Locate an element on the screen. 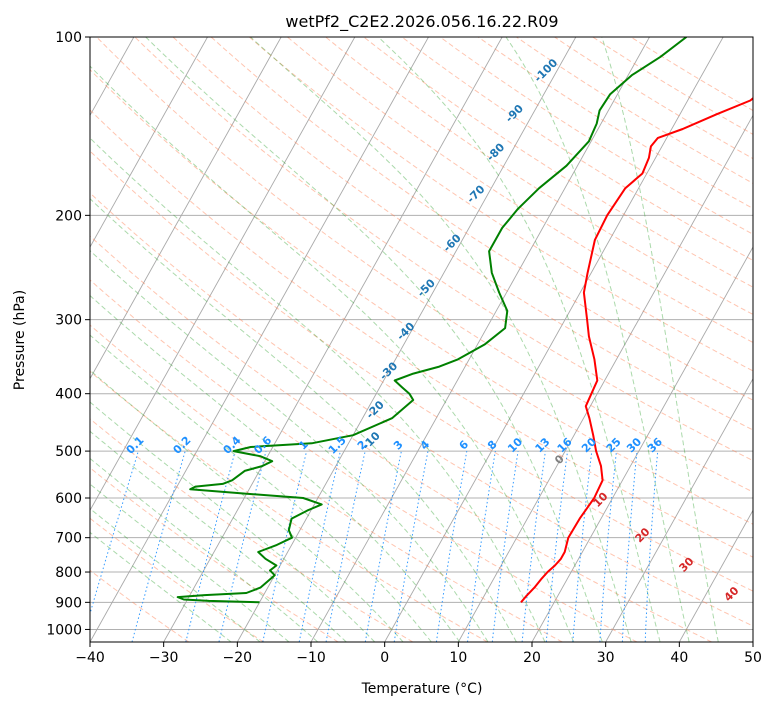  x-tick-label: 40 is located at coordinates (679, 658).